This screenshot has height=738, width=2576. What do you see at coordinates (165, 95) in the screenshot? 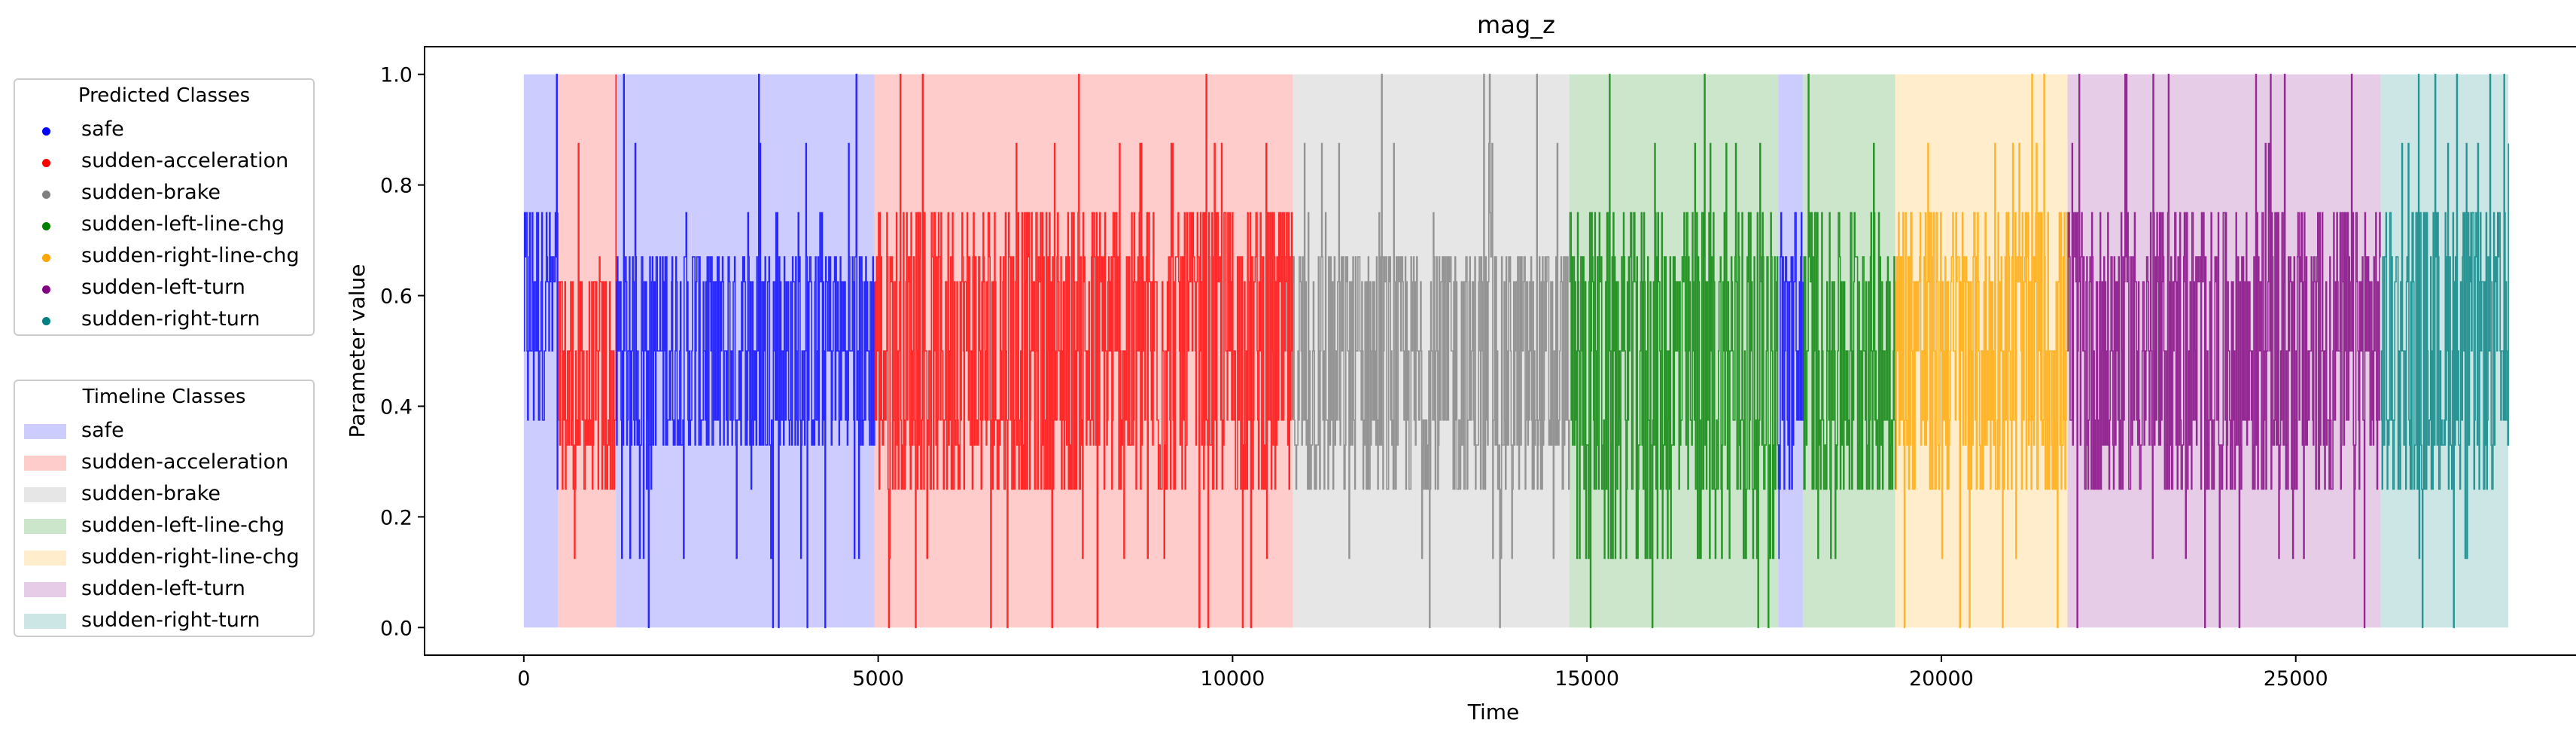
I see `predicted-legend-title: Predicted Classes` at bounding box center [165, 95].